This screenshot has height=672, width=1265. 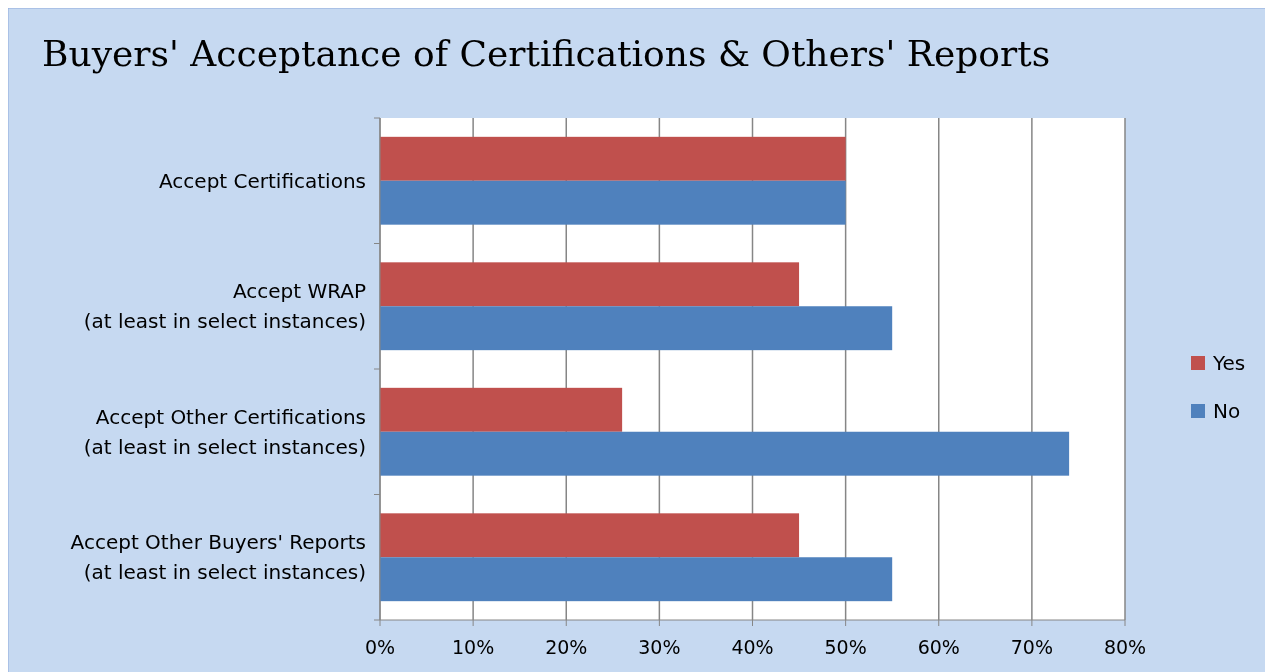 What do you see at coordinates (473, 647) in the screenshot?
I see `x-tick-label: 10%` at bounding box center [473, 647].